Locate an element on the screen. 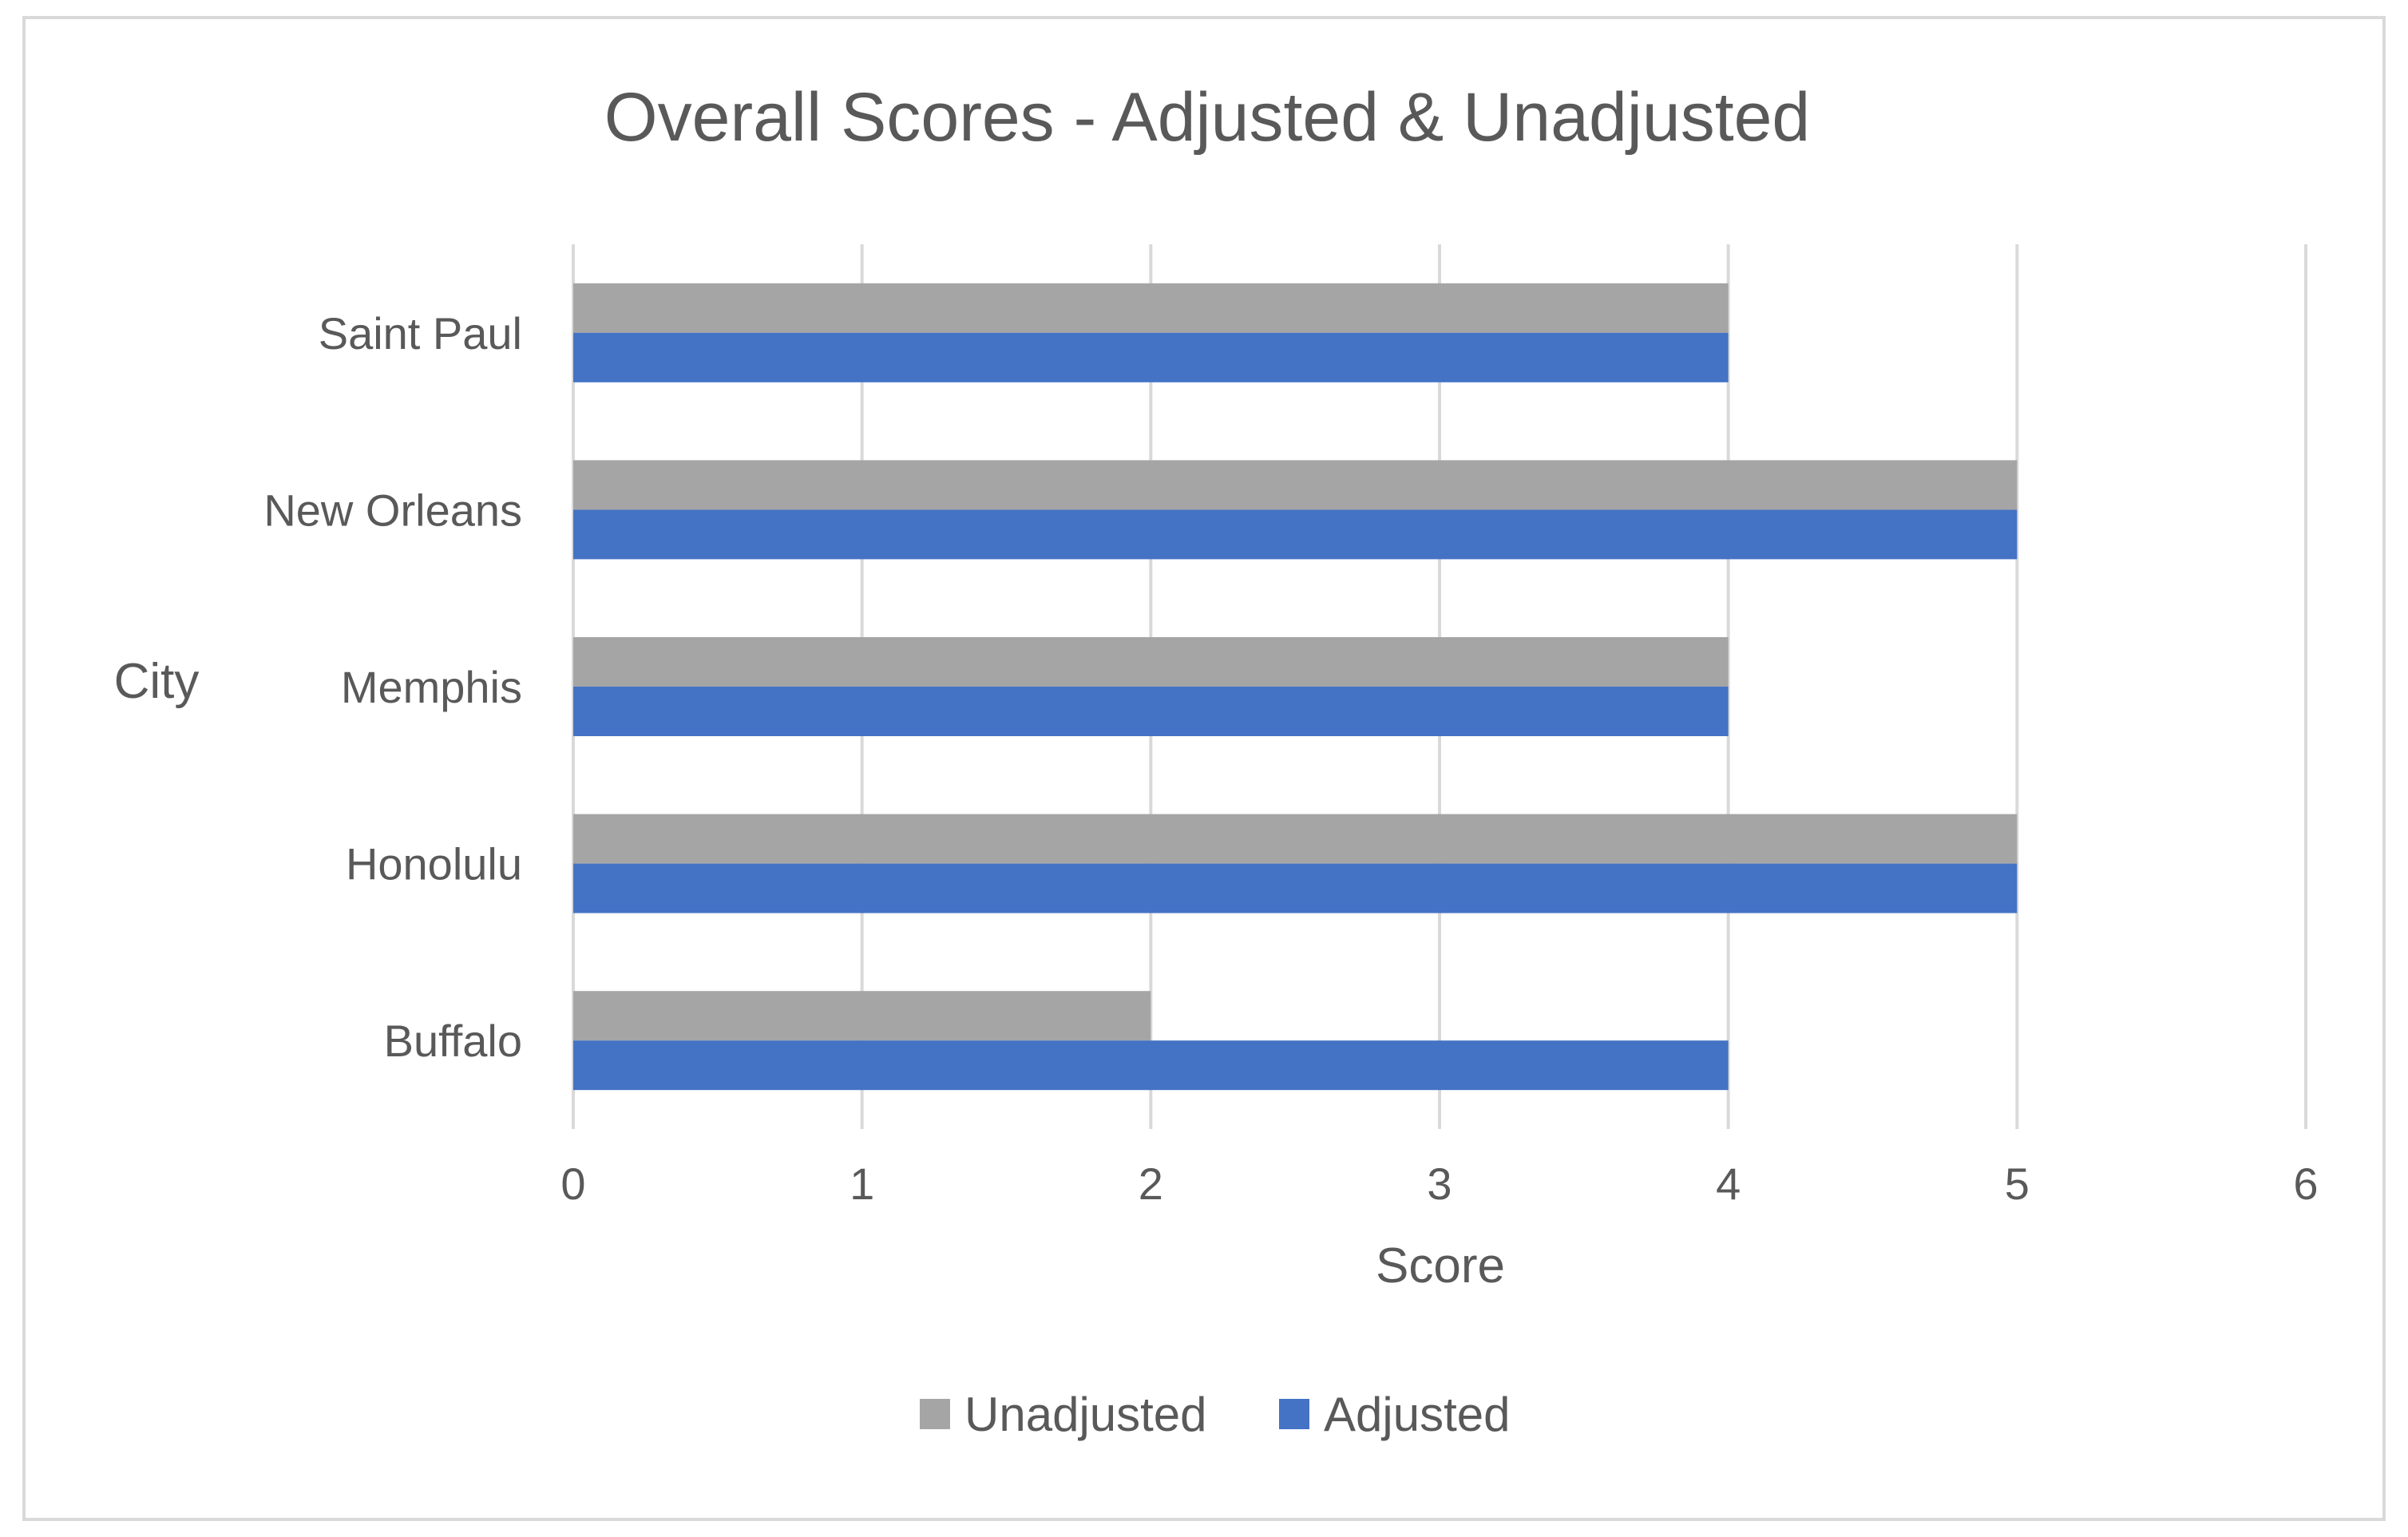  legend-label: Unadjusted is located at coordinates (1086, 1414).